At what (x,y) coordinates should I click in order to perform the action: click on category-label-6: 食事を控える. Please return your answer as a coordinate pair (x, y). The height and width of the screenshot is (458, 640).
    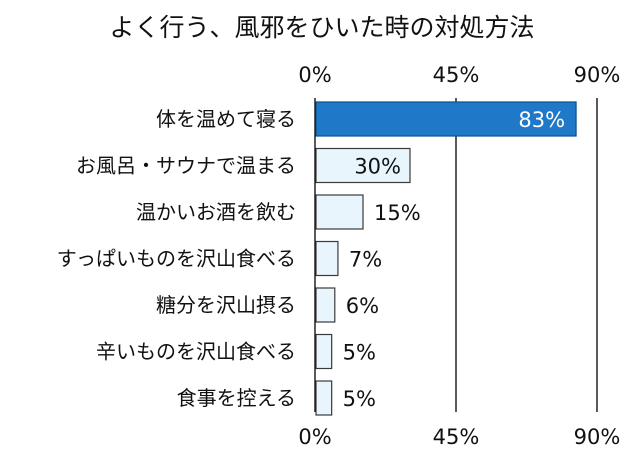
    Looking at the image, I should click on (236, 398).